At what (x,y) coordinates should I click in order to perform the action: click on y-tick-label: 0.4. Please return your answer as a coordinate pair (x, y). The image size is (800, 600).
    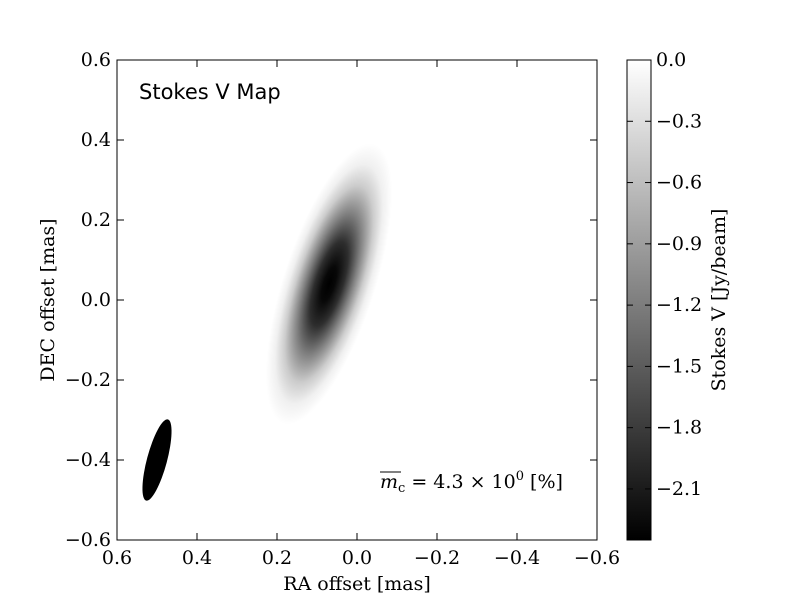
    Looking at the image, I should click on (96, 140).